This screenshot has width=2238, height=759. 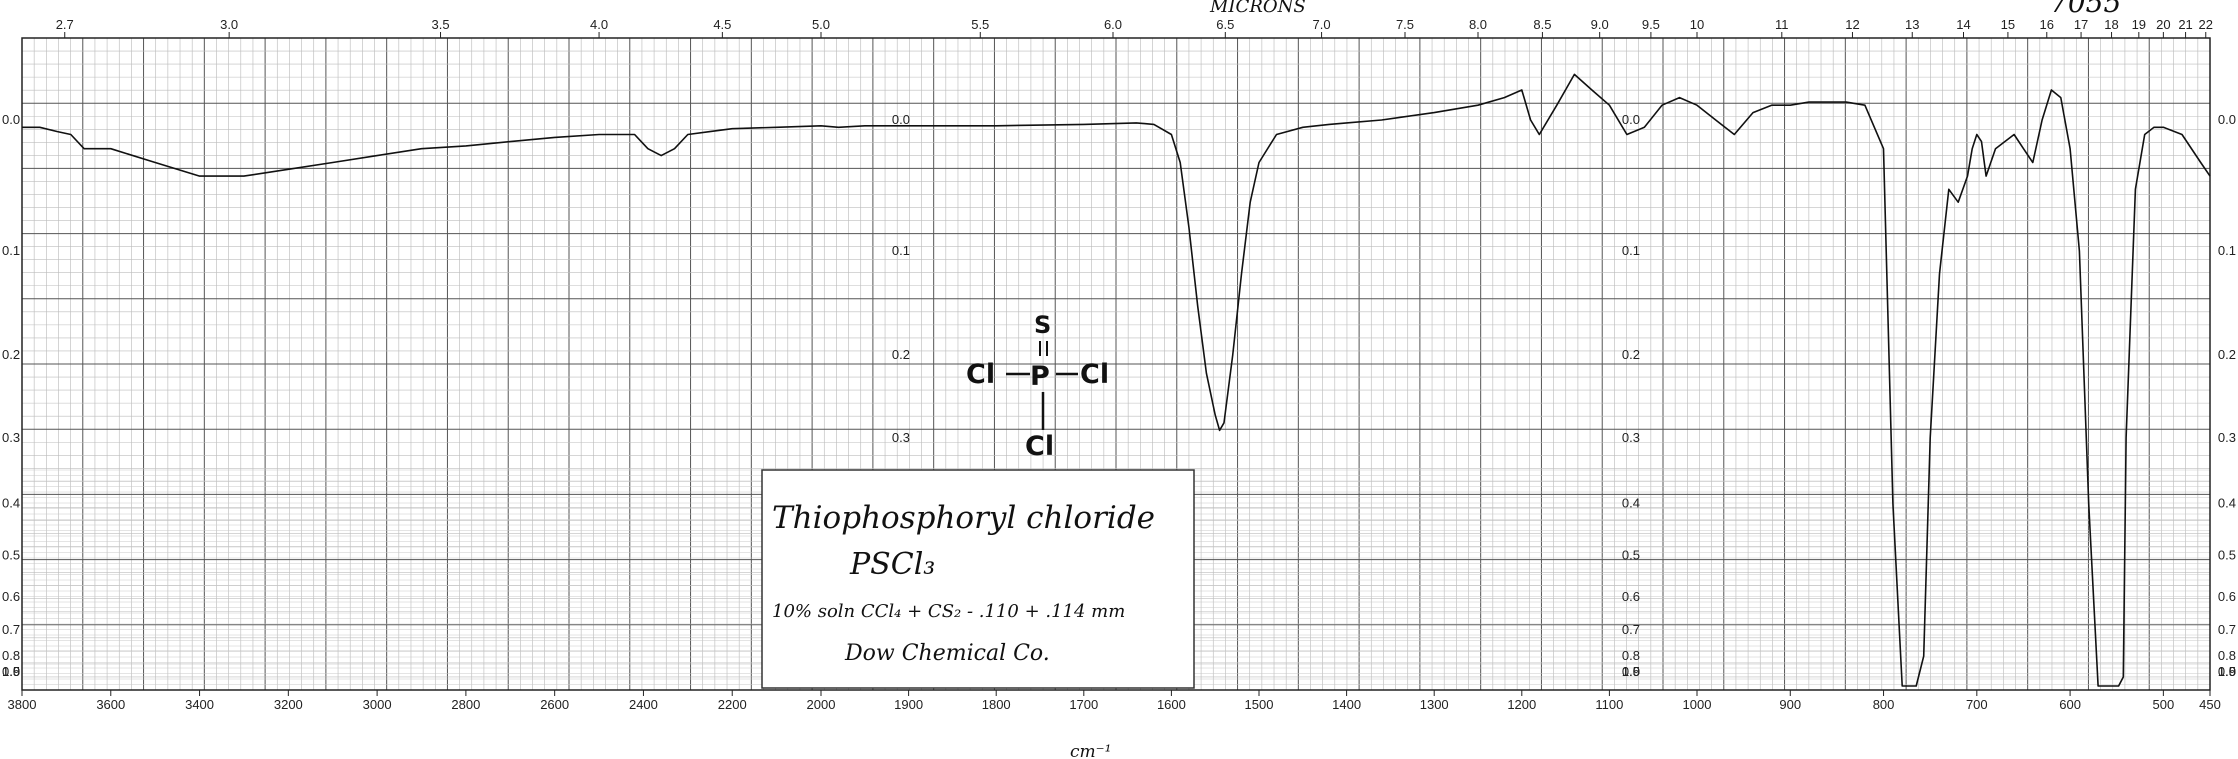 What do you see at coordinates (599, 24) in the screenshot?
I see `micron-tick-label: 4.0` at bounding box center [599, 24].